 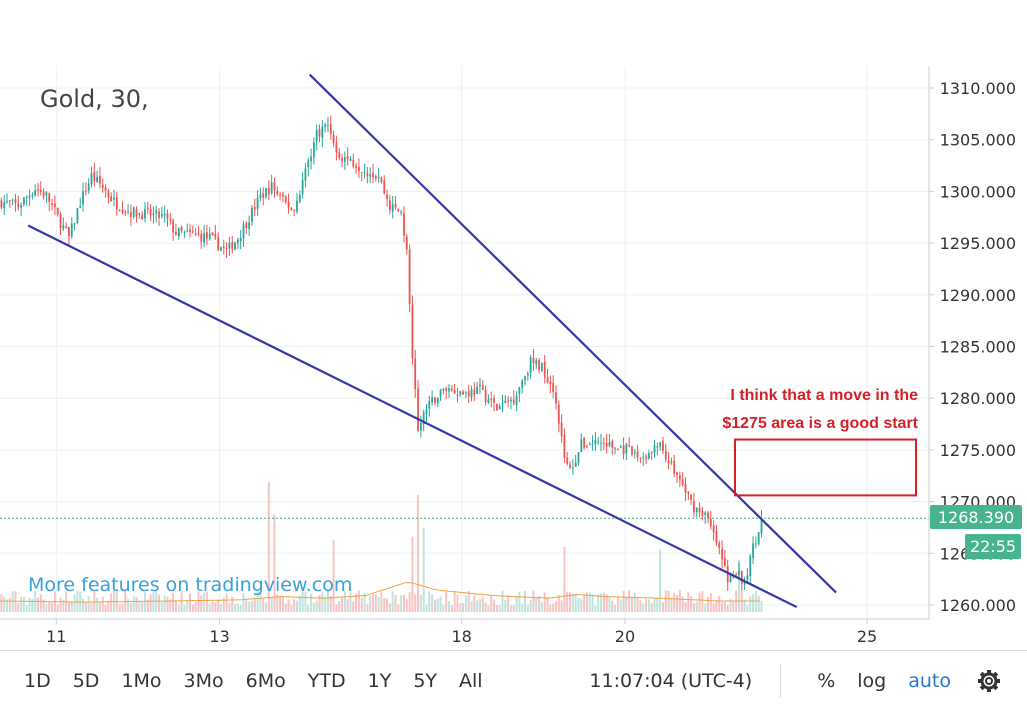 What do you see at coordinates (625, 636) in the screenshot?
I see `x-tick-label: 20` at bounding box center [625, 636].